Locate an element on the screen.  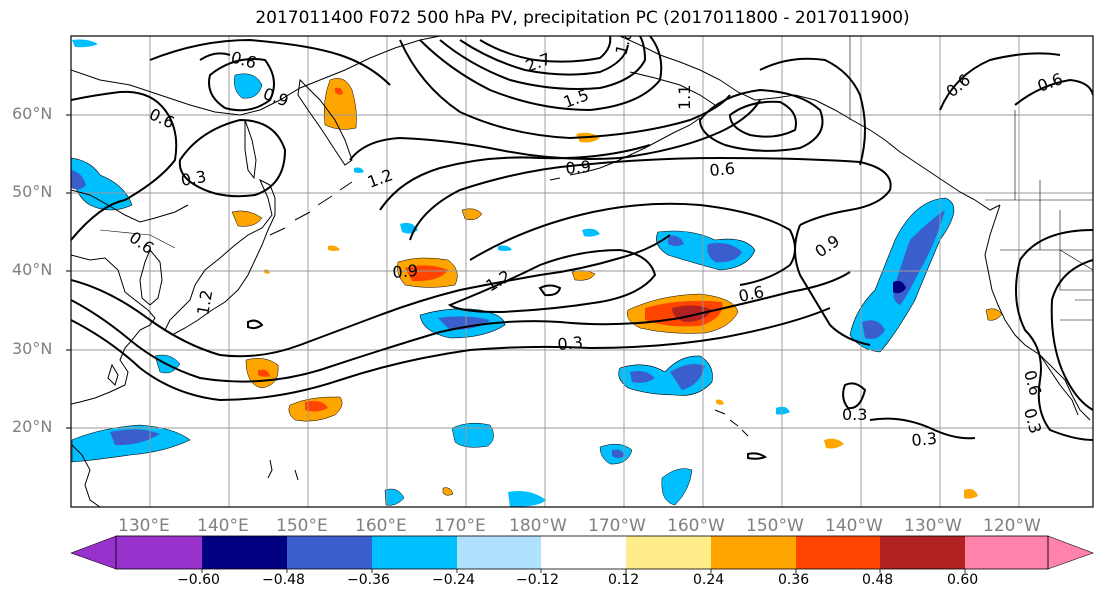
lon-label: 160°E is located at coordinates (381, 526).